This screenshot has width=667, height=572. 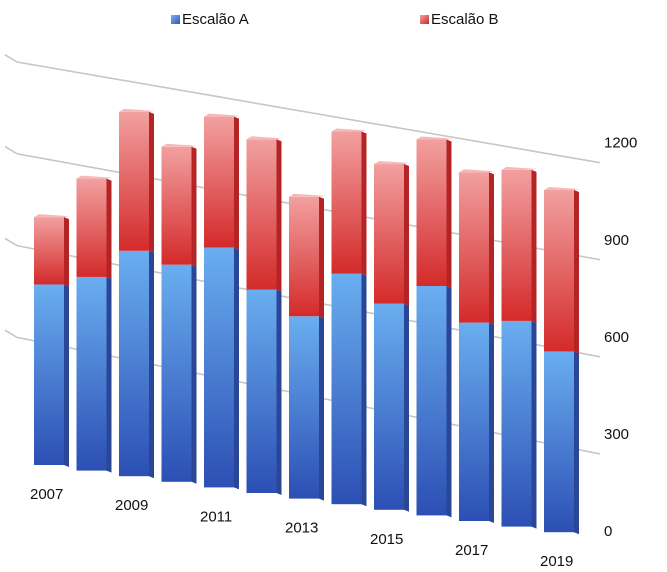 I want to click on bar-escalao-b-2007-side, so click(x=66, y=252).